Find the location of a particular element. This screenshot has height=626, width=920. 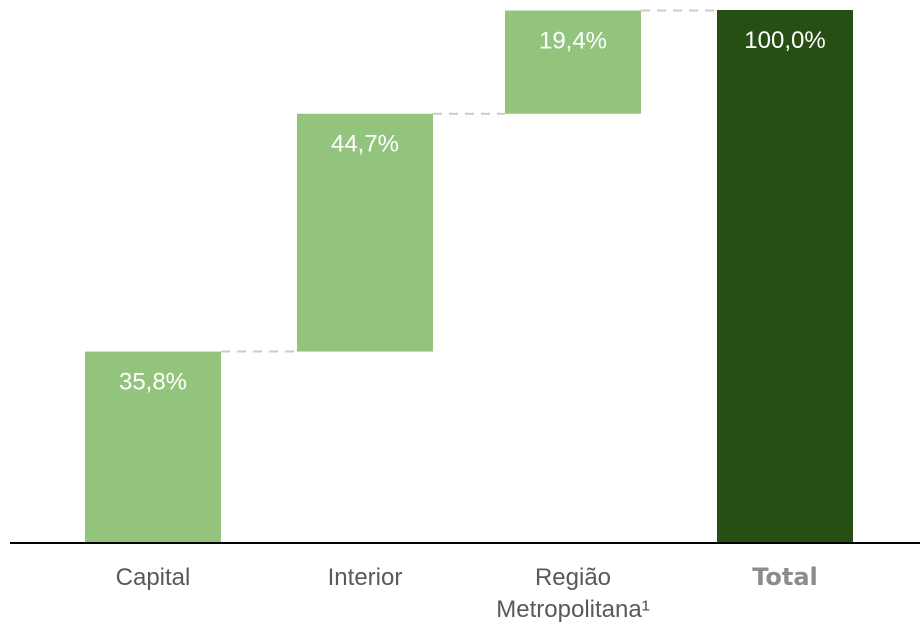

category-label-2: Interior is located at coordinates (365, 577).